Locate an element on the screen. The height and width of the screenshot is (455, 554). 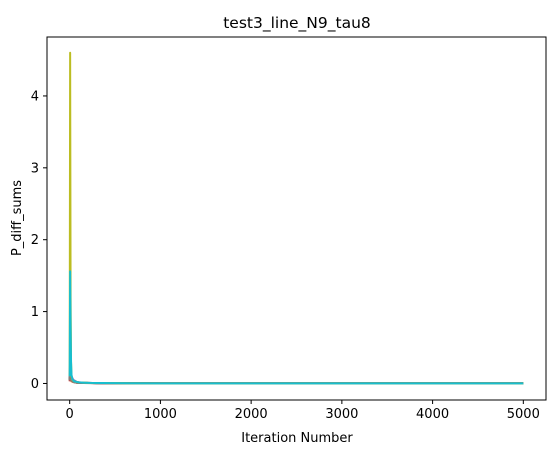
x-tick-label: 2000 is located at coordinates (251, 414).